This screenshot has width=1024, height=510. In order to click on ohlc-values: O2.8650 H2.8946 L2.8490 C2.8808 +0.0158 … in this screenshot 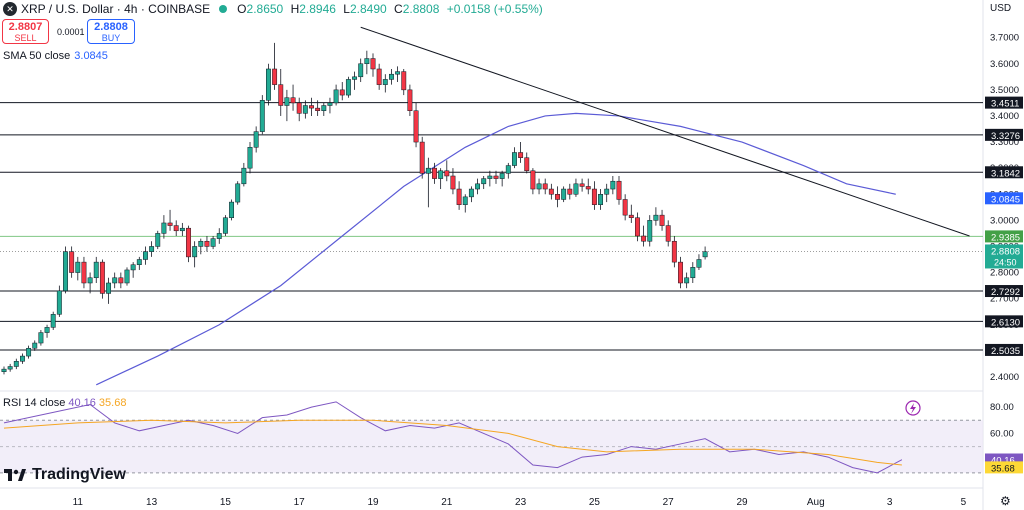, I will do `click(390, 9)`.